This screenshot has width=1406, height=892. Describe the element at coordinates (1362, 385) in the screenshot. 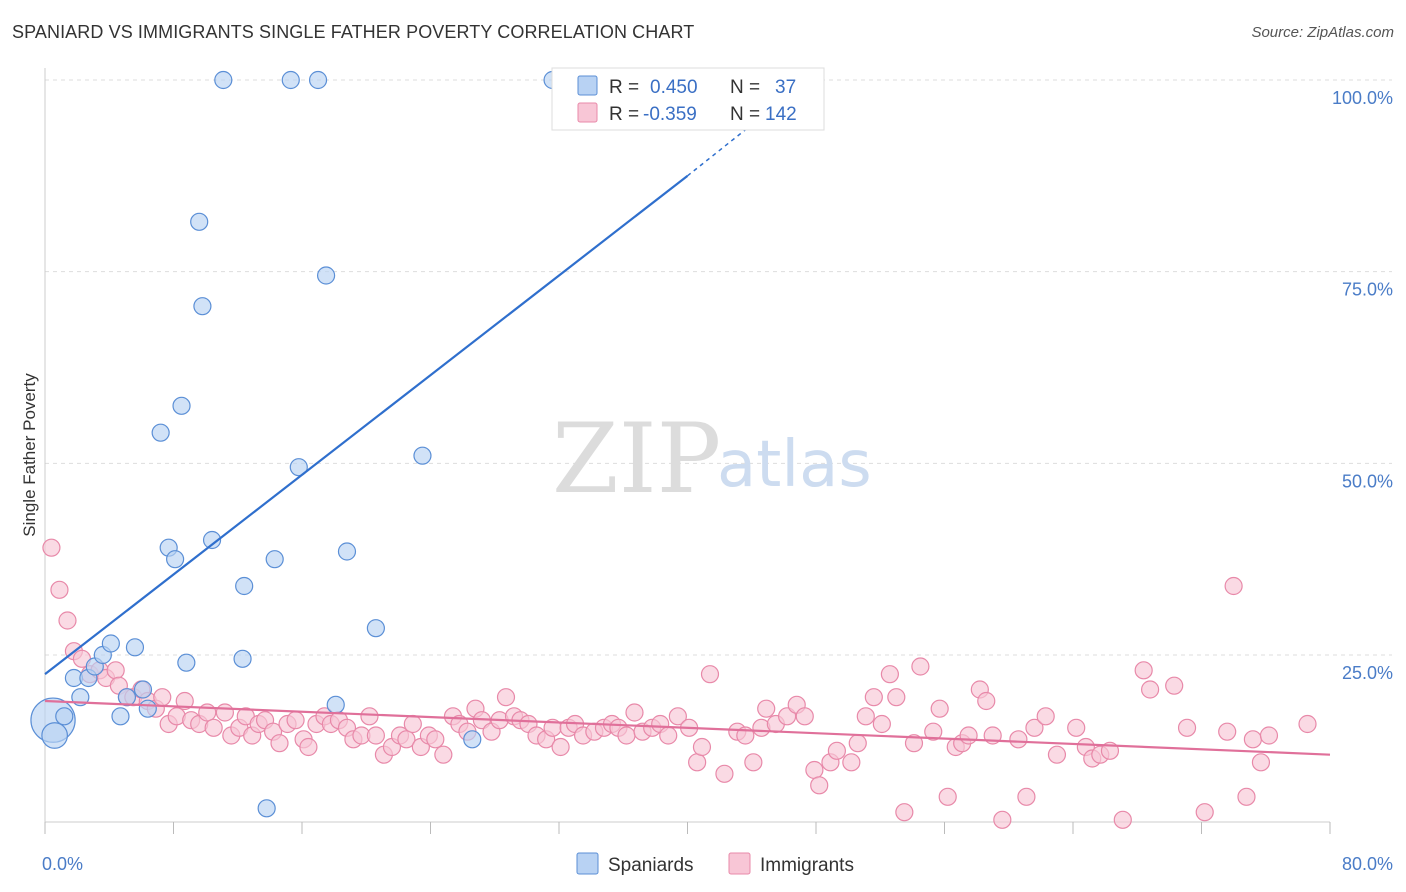

I see `y-tick-labels: 25.0% 50.0% 75.0% 100.0%` at that location.